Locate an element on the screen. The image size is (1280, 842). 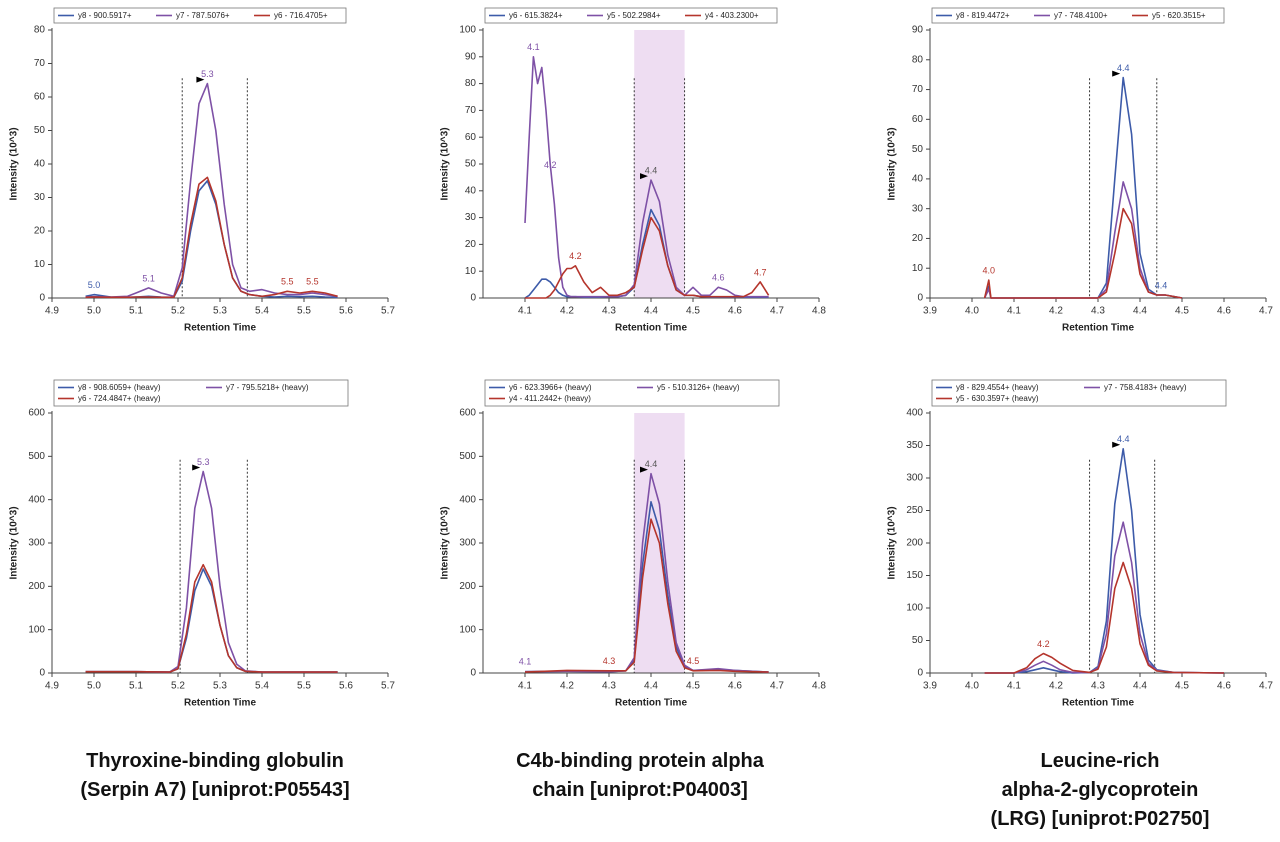
y-tick-label: 50 is located at coordinates (40, 130).